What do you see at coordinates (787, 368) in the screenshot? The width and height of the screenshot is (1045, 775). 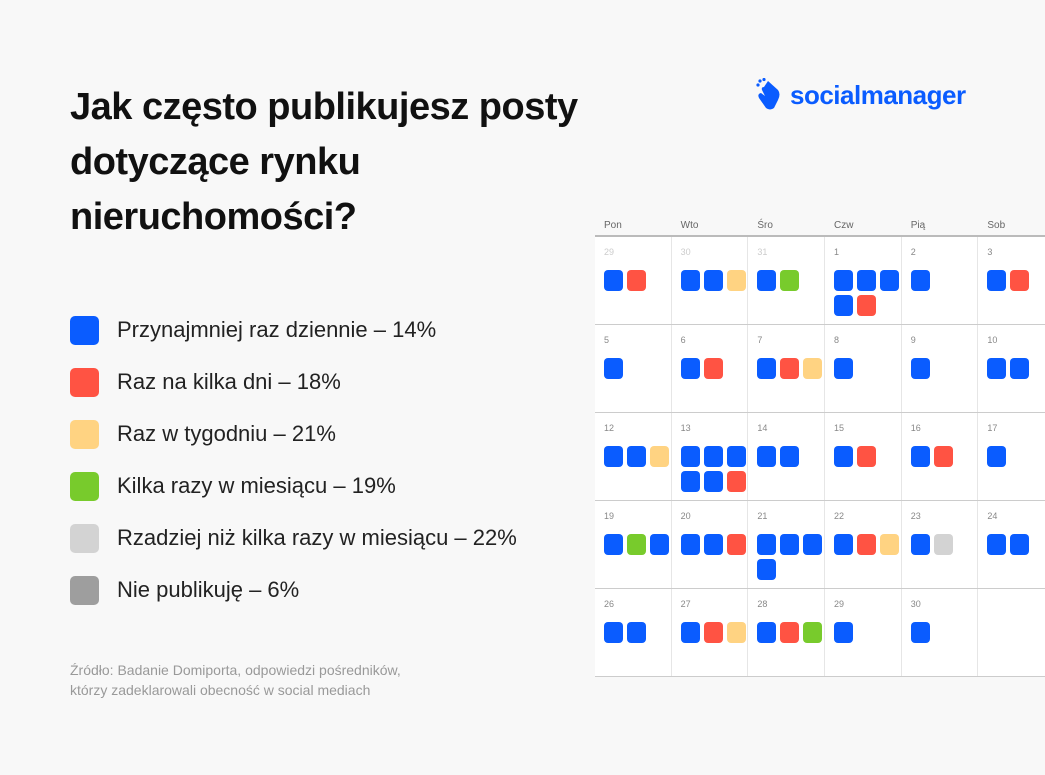 I see `calendar-day: 7` at bounding box center [787, 368].